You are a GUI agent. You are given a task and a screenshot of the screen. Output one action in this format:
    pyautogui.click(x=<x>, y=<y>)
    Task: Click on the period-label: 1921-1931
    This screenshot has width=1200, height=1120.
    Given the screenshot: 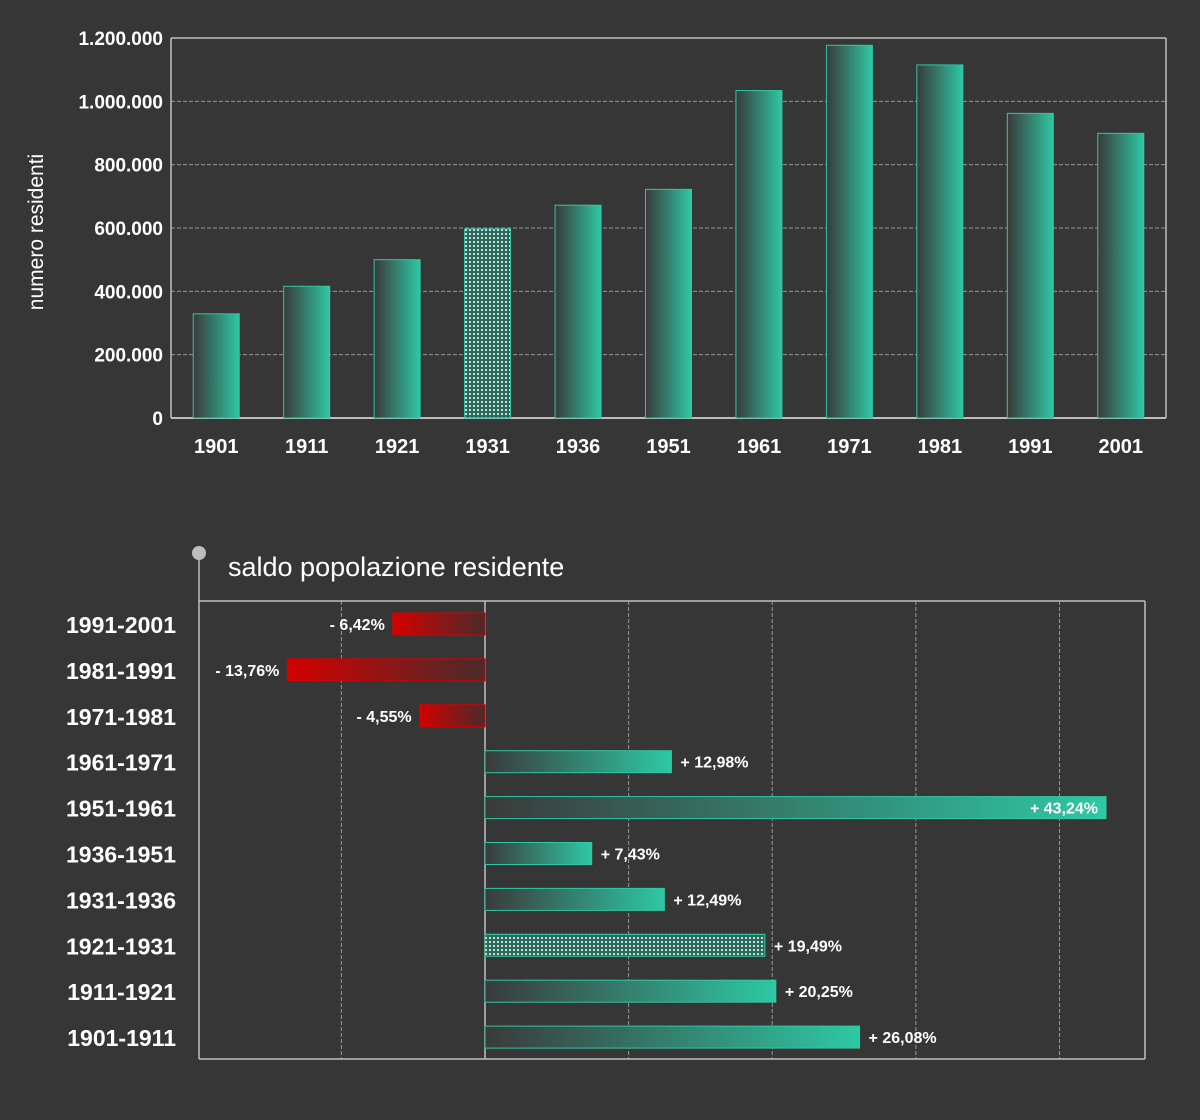 What is the action you would take?
    pyautogui.click(x=121, y=946)
    